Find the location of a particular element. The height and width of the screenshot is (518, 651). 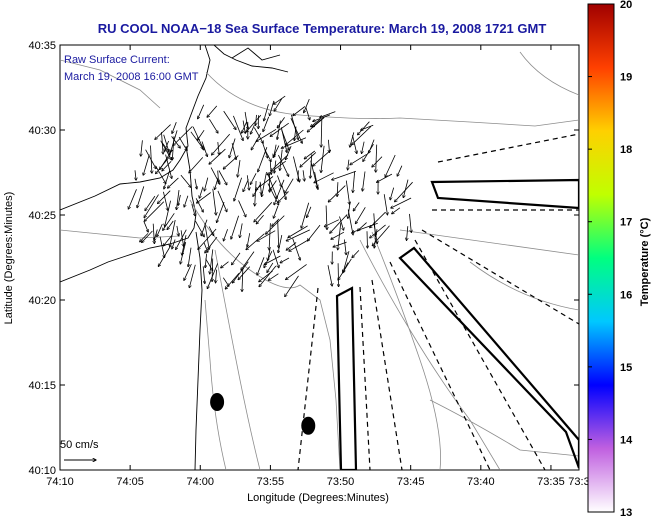

x-tick-label: 74:10 is located at coordinates (60, 482).